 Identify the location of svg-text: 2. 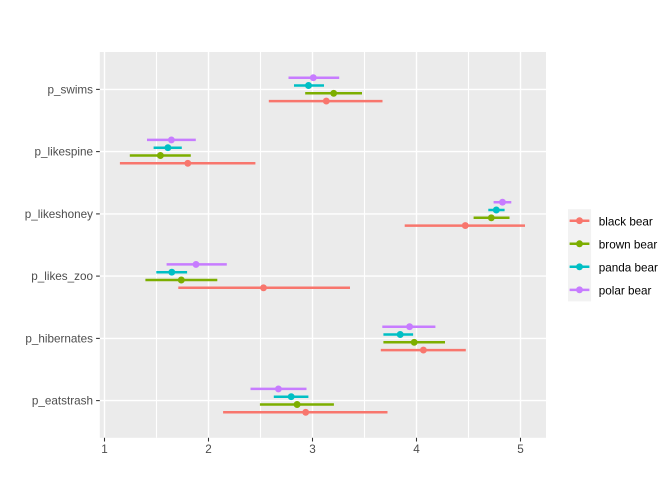
(208, 449).